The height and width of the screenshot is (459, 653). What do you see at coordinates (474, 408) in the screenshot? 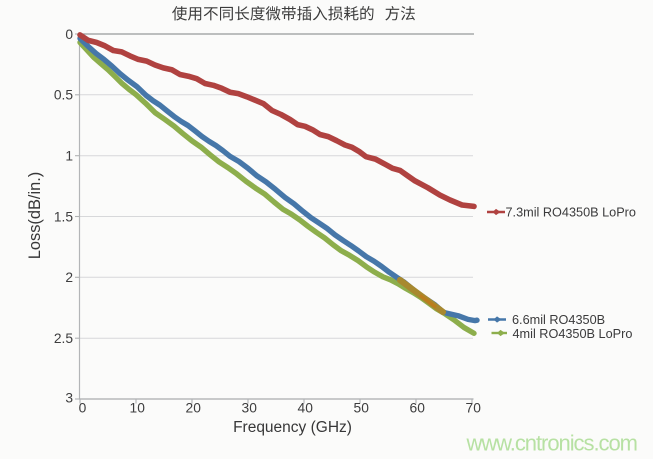
I see `svg-text: 70` at bounding box center [474, 408].